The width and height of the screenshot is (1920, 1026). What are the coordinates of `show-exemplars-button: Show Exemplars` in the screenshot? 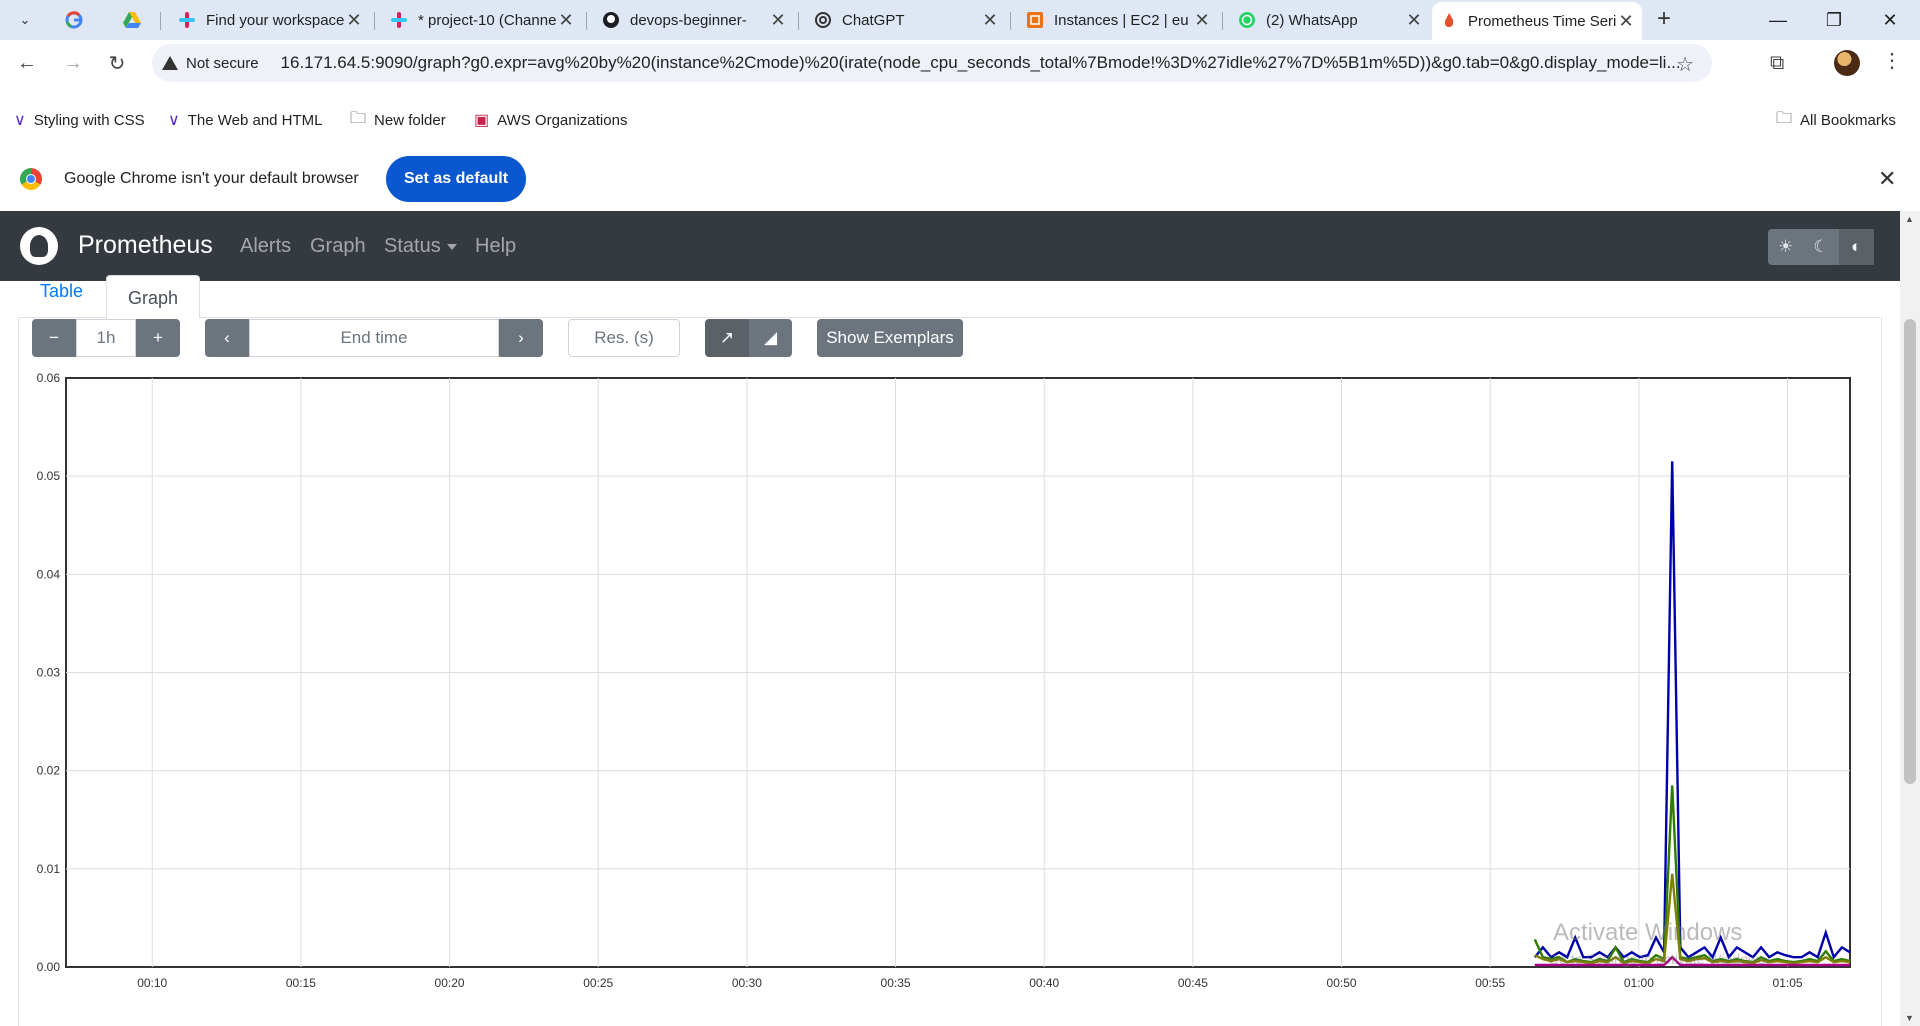 It's located at (890, 338).